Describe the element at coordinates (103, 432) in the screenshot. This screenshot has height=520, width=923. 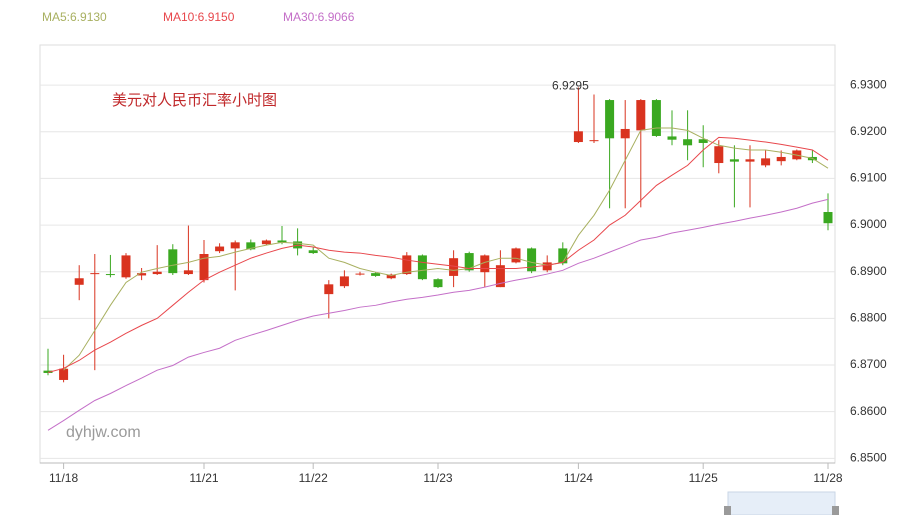
I see `watermark: dyhjw.com` at that location.